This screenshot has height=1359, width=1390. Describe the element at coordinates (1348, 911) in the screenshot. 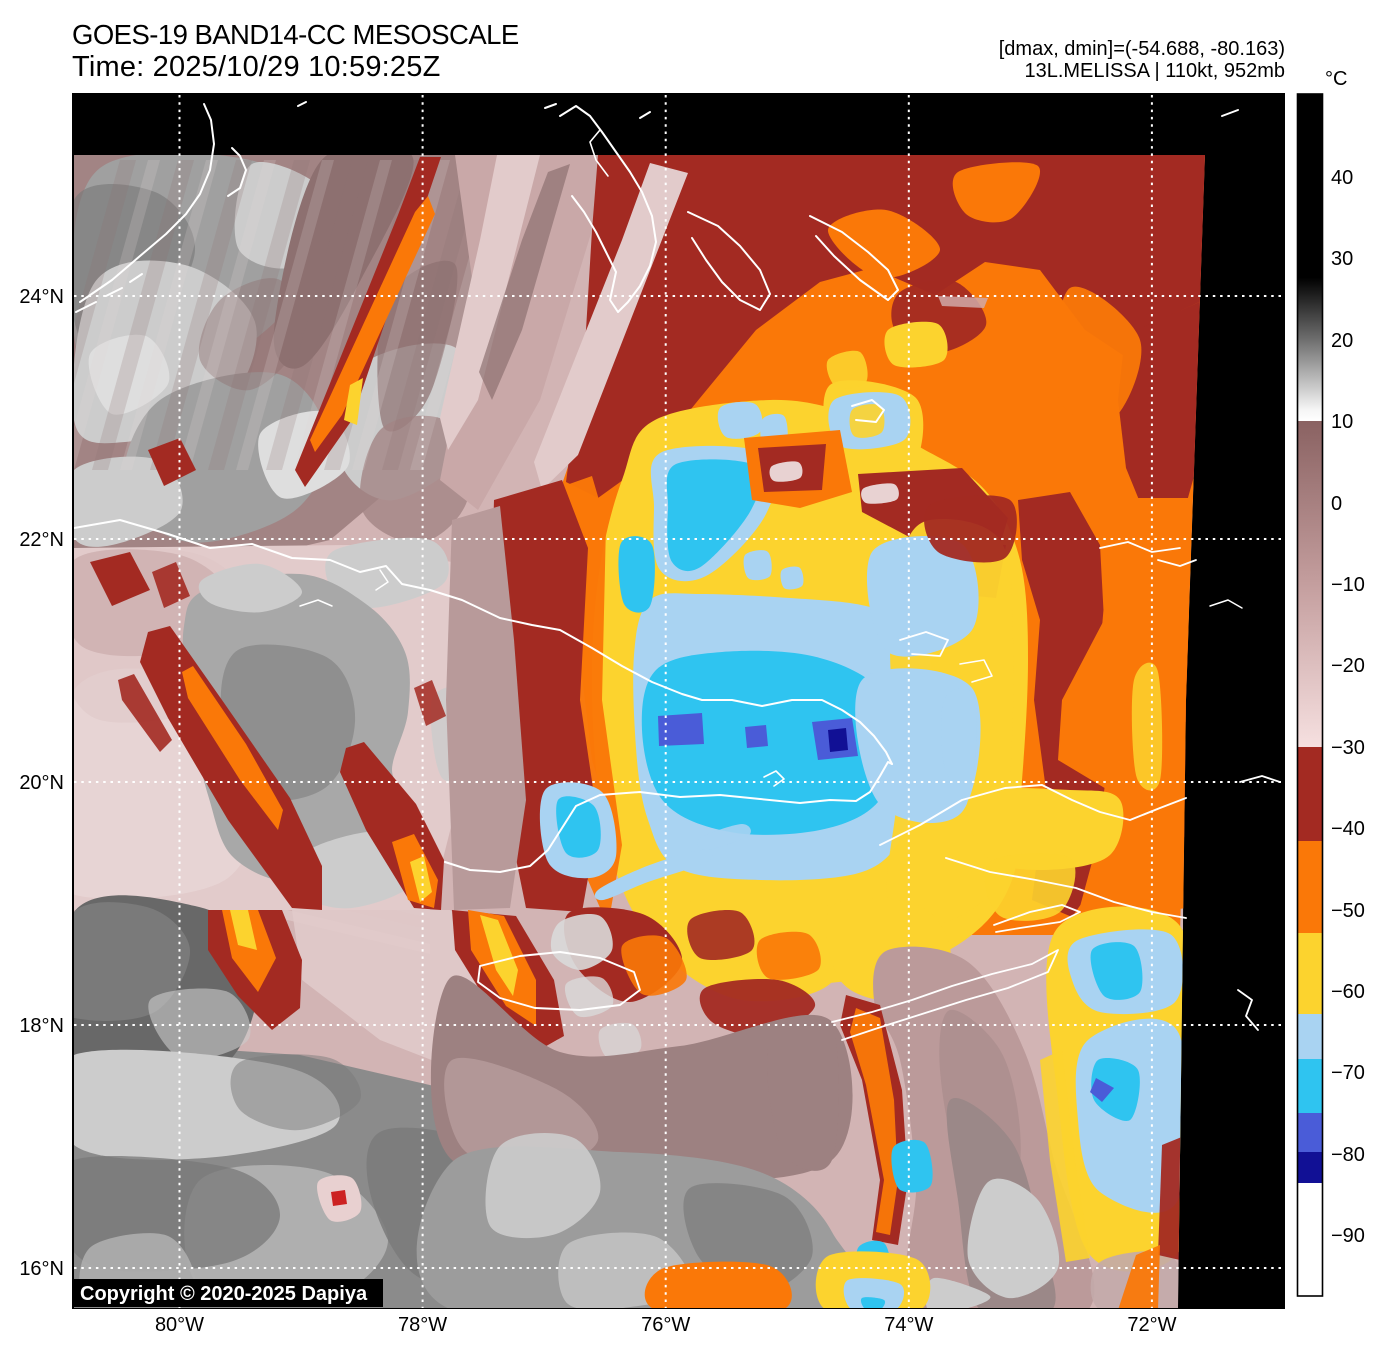

I see `svg-text: −50` at that location.